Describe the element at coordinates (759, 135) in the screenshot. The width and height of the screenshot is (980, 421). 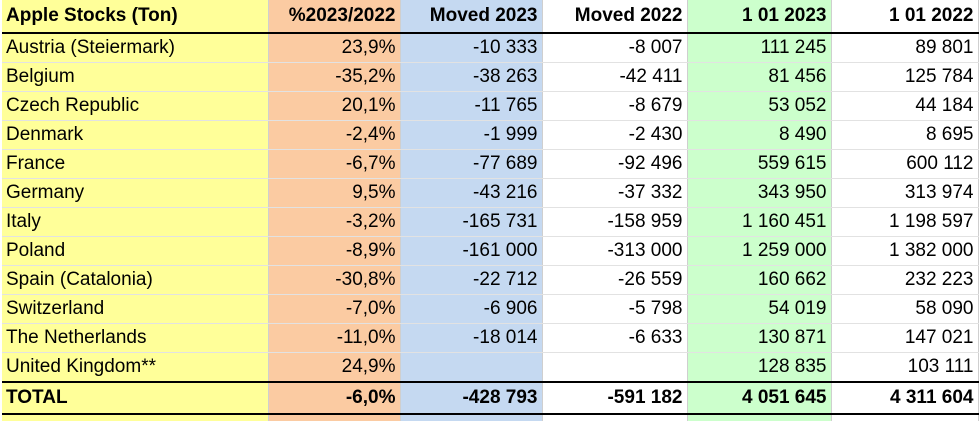
I see `cell-stock-2023: 8 490` at that location.